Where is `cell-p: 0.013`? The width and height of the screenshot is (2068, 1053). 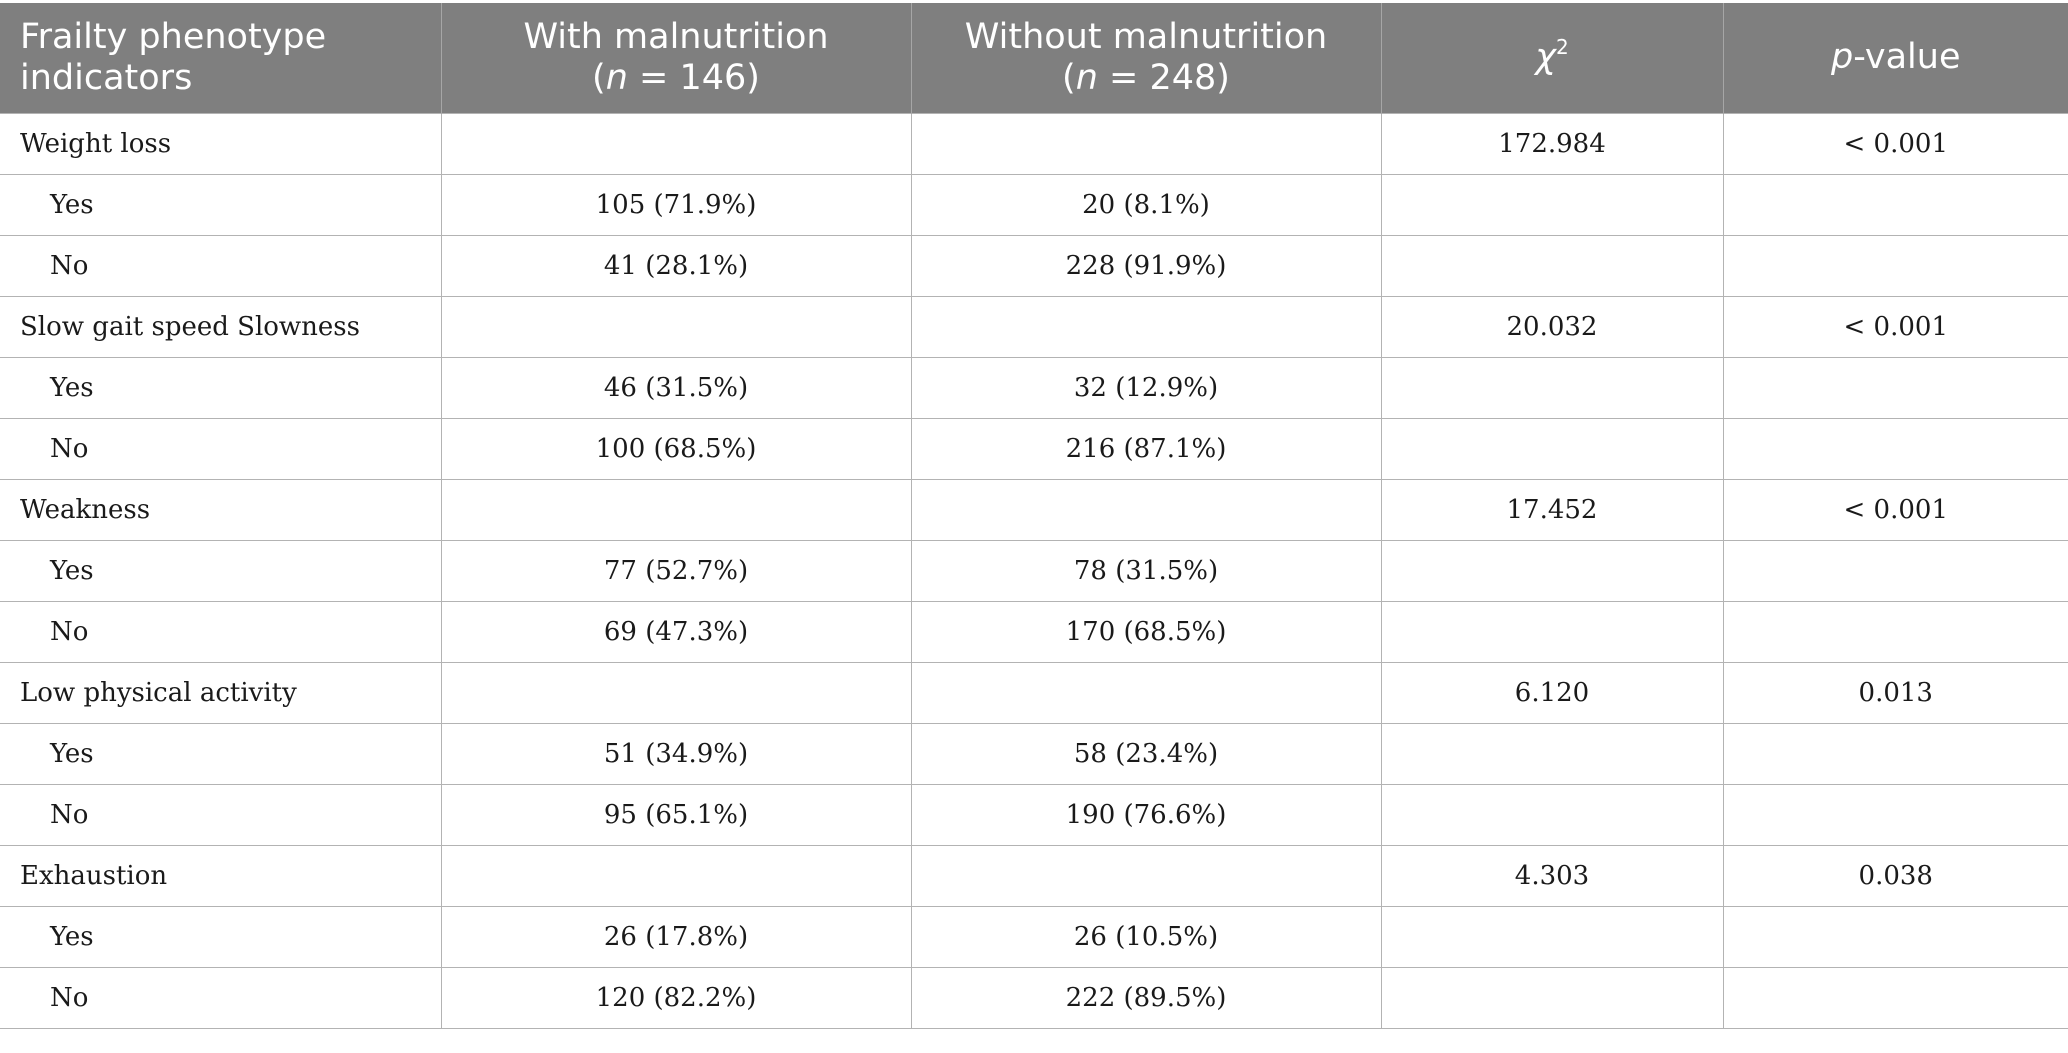 cell-p: 0.013 is located at coordinates (1895, 692).